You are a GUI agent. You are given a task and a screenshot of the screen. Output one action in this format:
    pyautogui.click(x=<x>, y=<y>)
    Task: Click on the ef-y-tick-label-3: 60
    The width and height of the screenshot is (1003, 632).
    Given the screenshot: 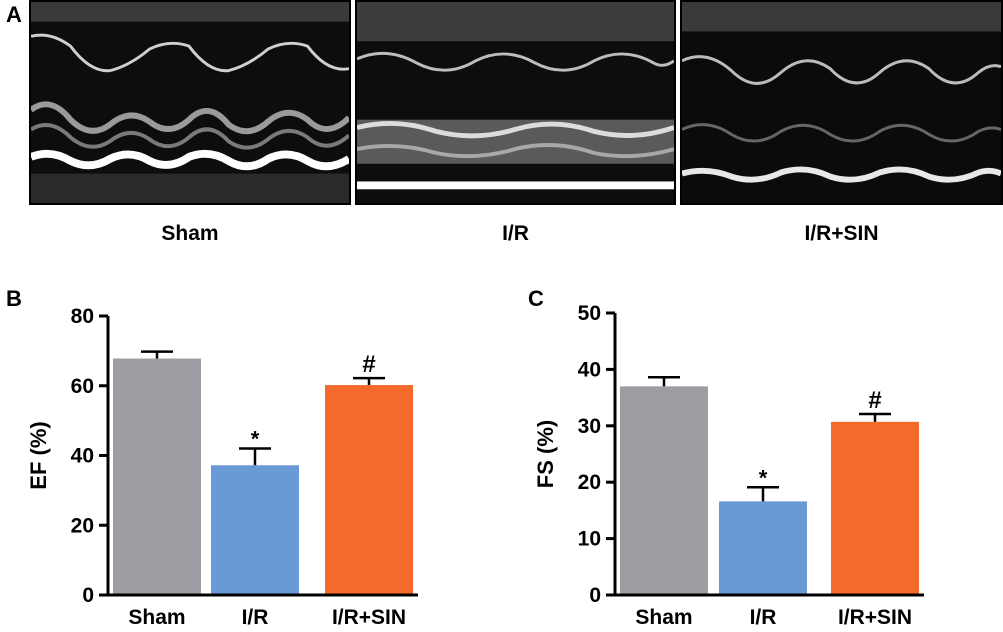 What is the action you would take?
    pyautogui.click(x=82, y=386)
    